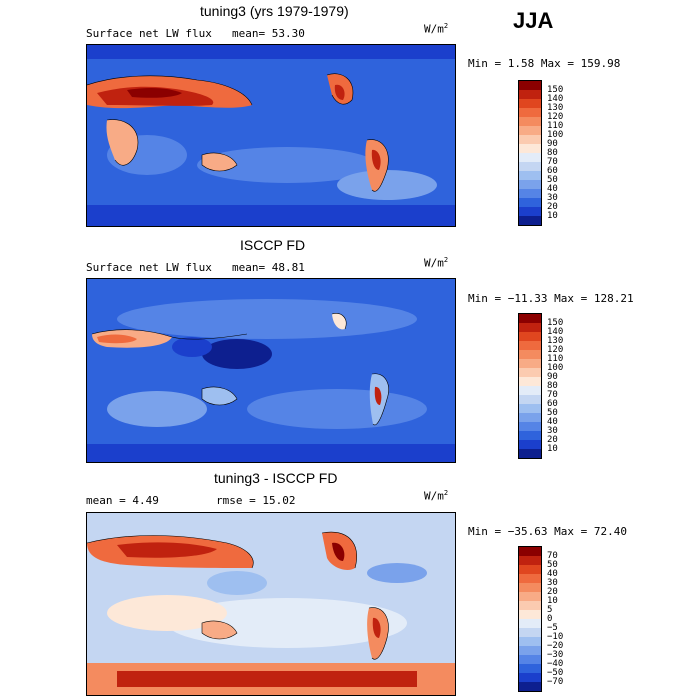 The image size is (700, 700). I want to click on min-max-label: Min = 1.58 Max = 159.98, so click(544, 63).